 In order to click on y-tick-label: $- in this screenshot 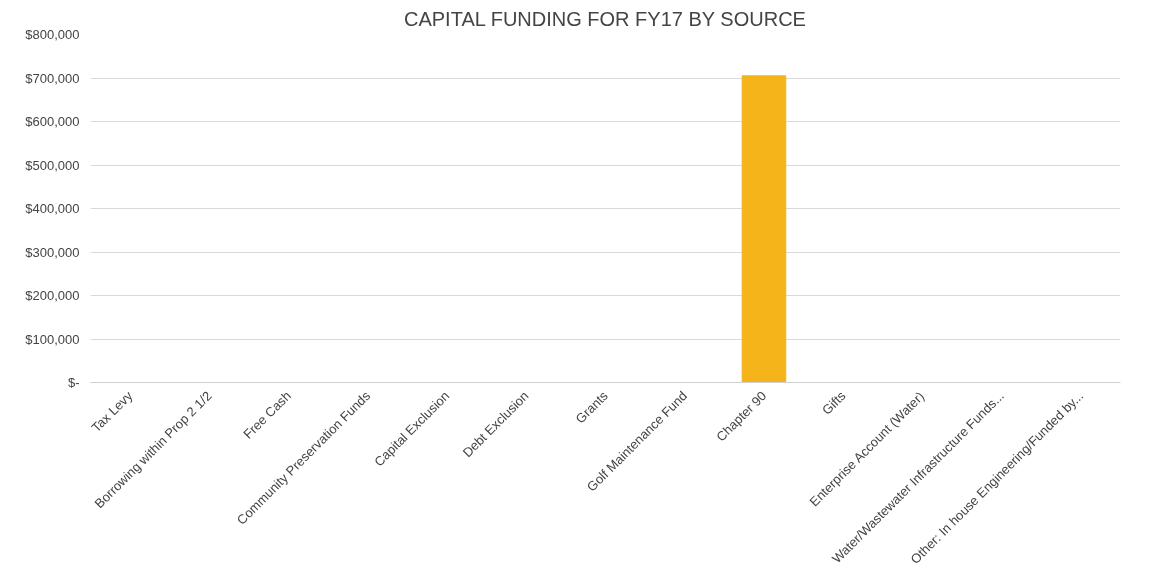, I will do `click(73, 382)`.